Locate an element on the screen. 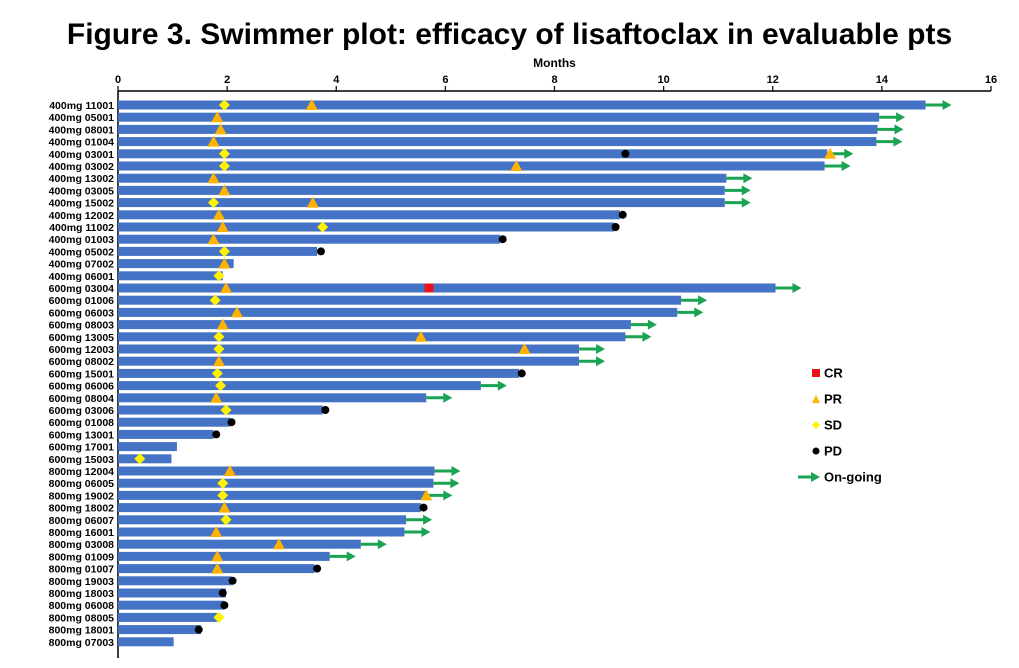 Image resolution: width=1019 pixels, height=668 pixels. x-tick-label: 14 is located at coordinates (882, 80).